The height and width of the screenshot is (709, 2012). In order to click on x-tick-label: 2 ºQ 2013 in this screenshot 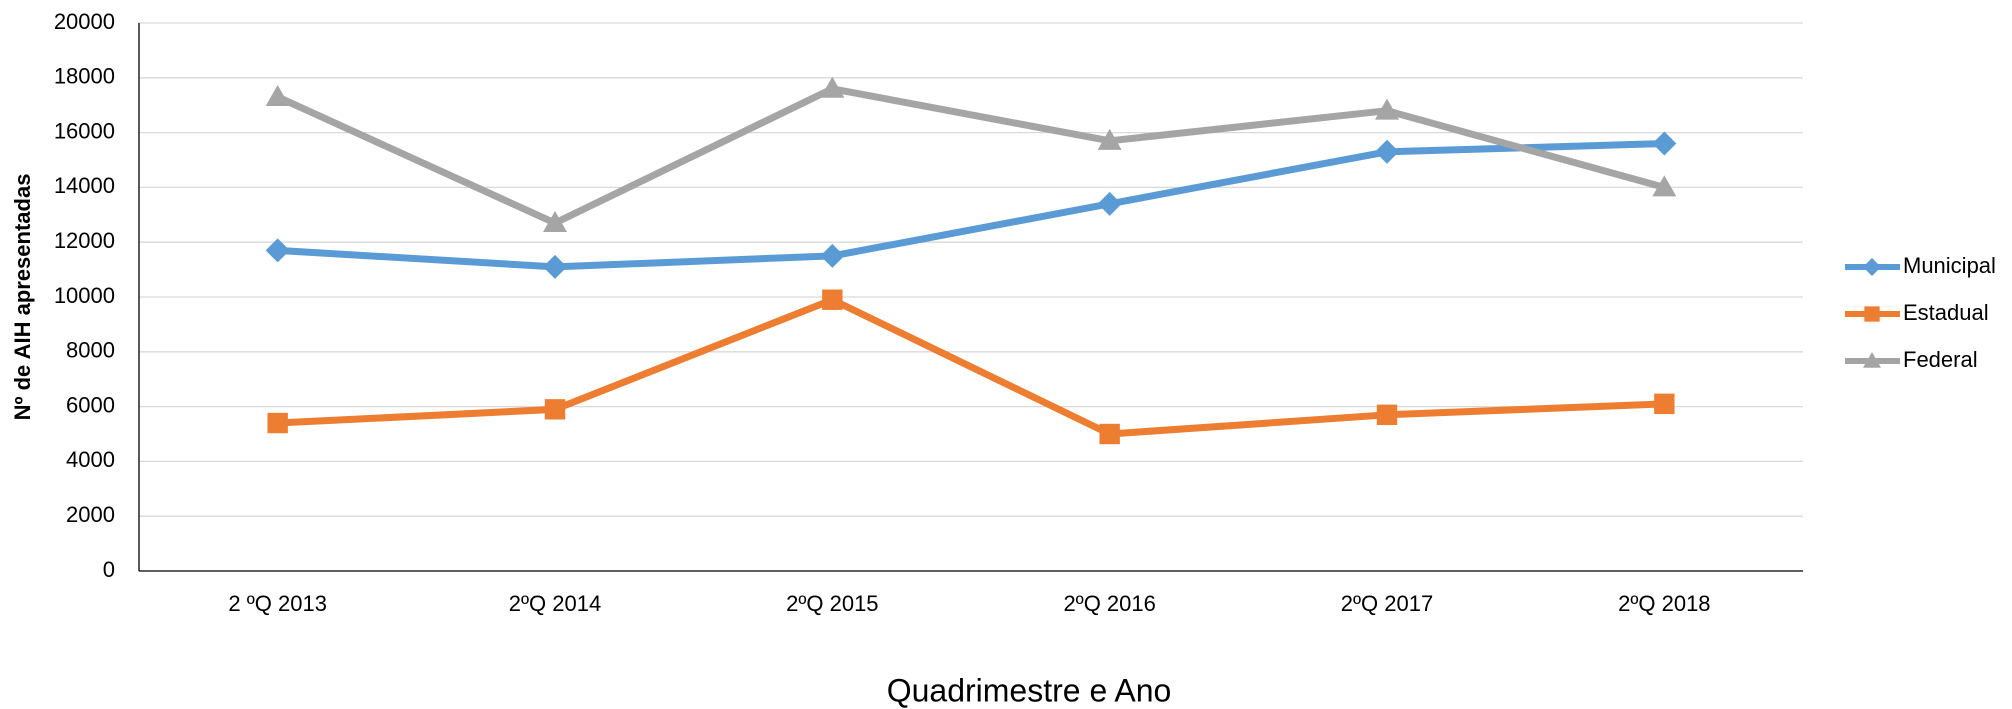, I will do `click(277, 603)`.